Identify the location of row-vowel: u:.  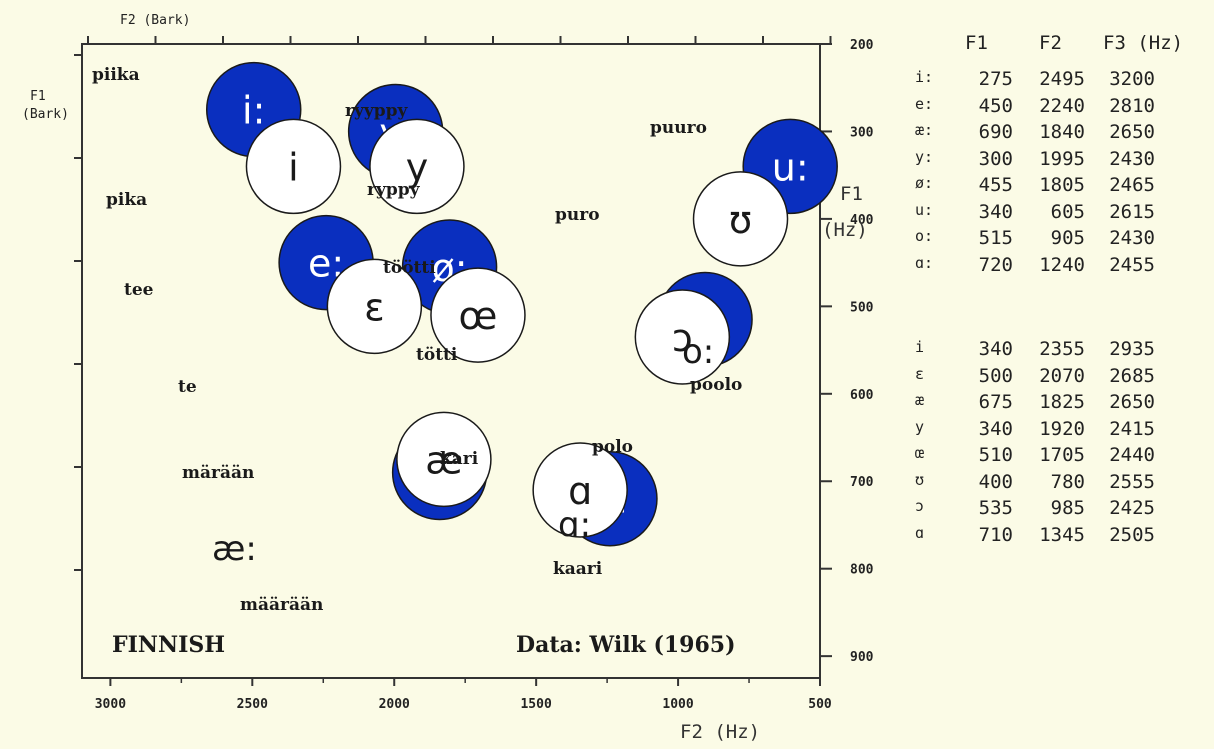
(924, 209).